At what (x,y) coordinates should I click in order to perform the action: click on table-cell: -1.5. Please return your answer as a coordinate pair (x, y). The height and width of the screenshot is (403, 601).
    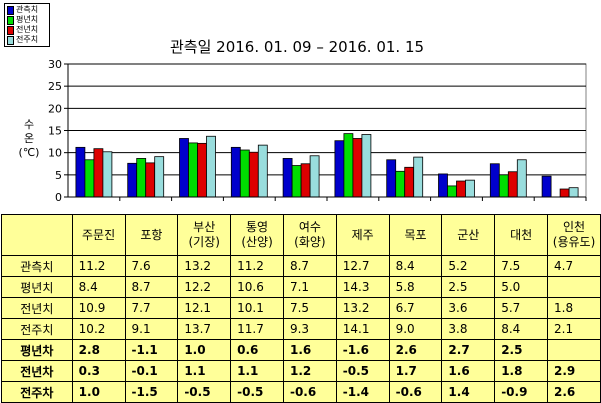
    Looking at the image, I should click on (151, 392).